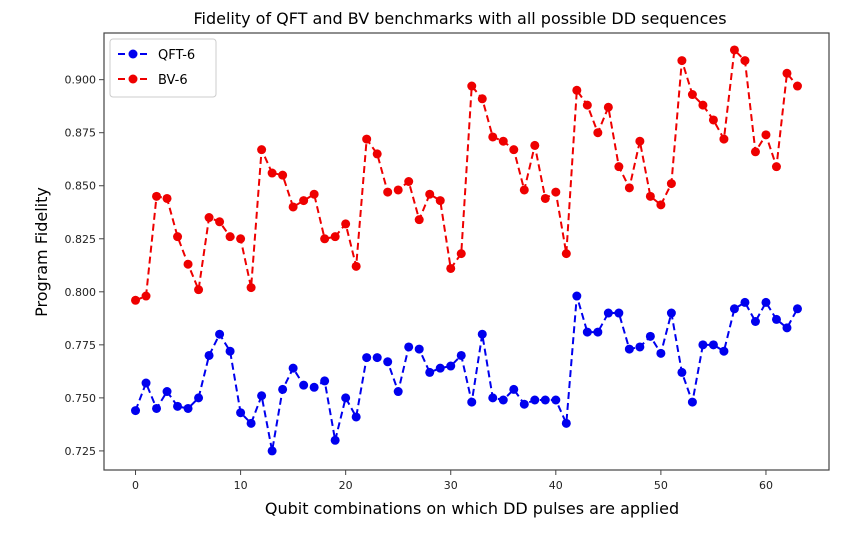 This screenshot has height=543, width=865. Describe the element at coordinates (661, 485) in the screenshot. I see `x-tick-label: 50` at that location.